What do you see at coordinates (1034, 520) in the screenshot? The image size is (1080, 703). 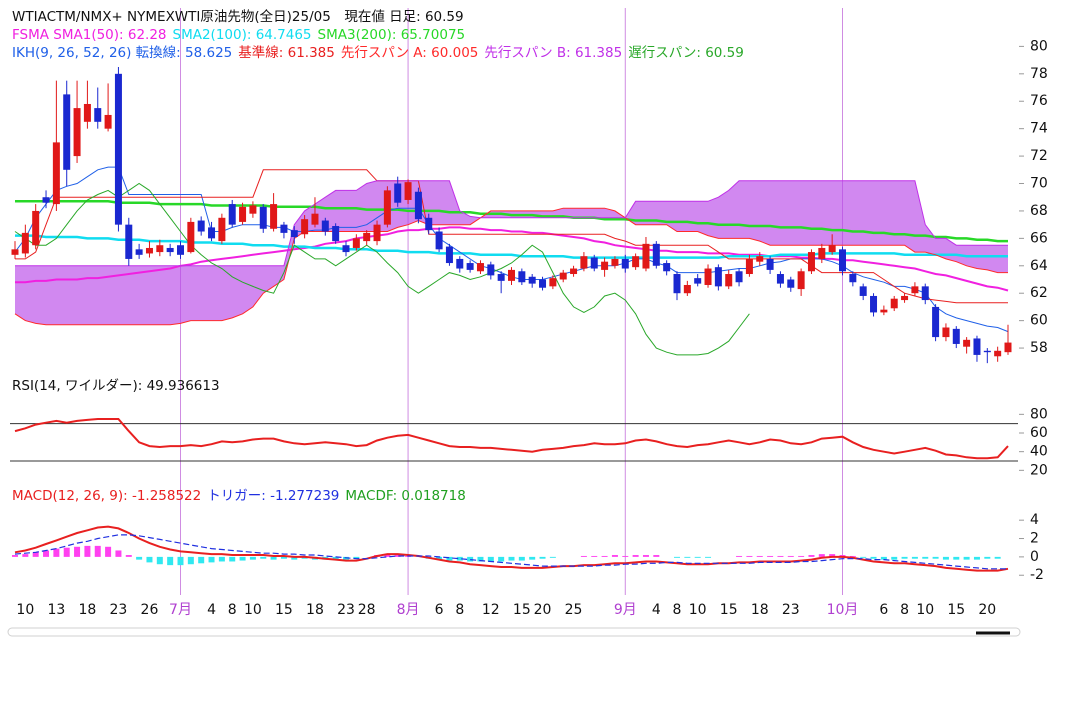 I see `y-tick-label: 4` at bounding box center [1034, 520].